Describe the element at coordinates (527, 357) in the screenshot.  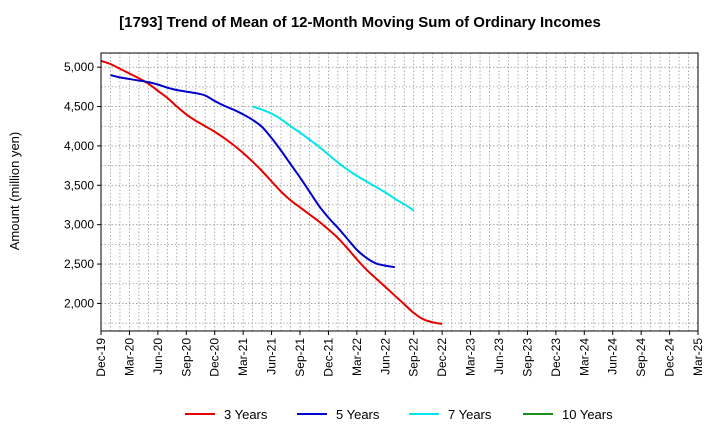
I see `x-tick-label: Sep-23` at that location.